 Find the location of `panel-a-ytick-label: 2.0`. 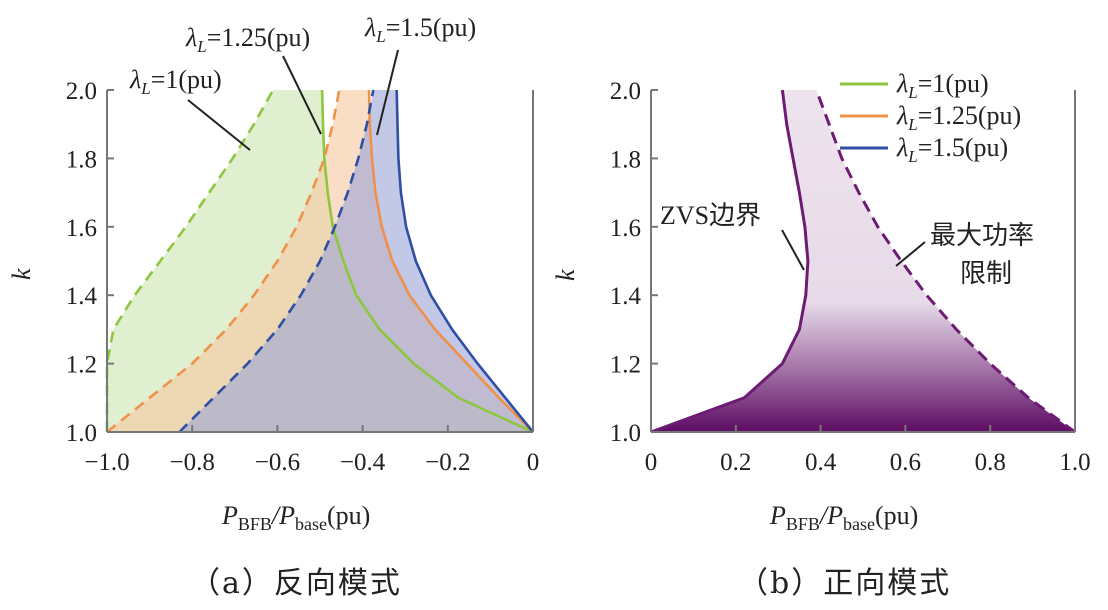

panel-a-ytick-label: 2.0 is located at coordinates (81, 91).